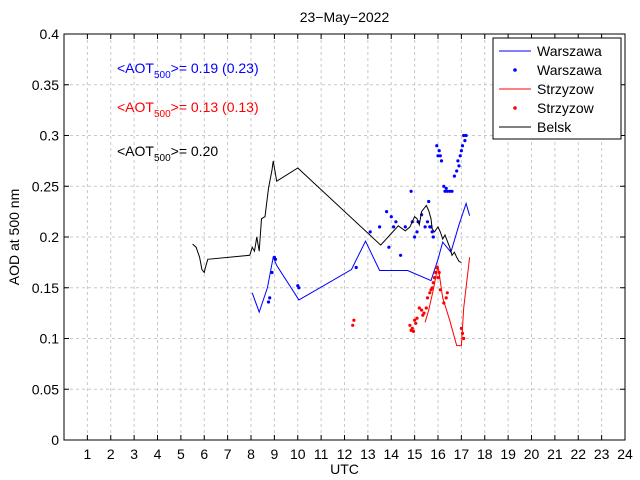 This screenshot has width=640, height=480. Describe the element at coordinates (55, 440) in the screenshot. I see `y-tick-label: 0` at that location.